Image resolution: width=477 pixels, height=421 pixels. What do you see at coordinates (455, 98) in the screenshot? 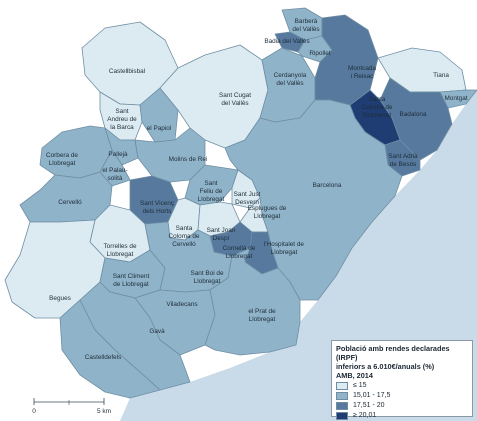
I see `label-montgat: Montgat` at bounding box center [455, 98].